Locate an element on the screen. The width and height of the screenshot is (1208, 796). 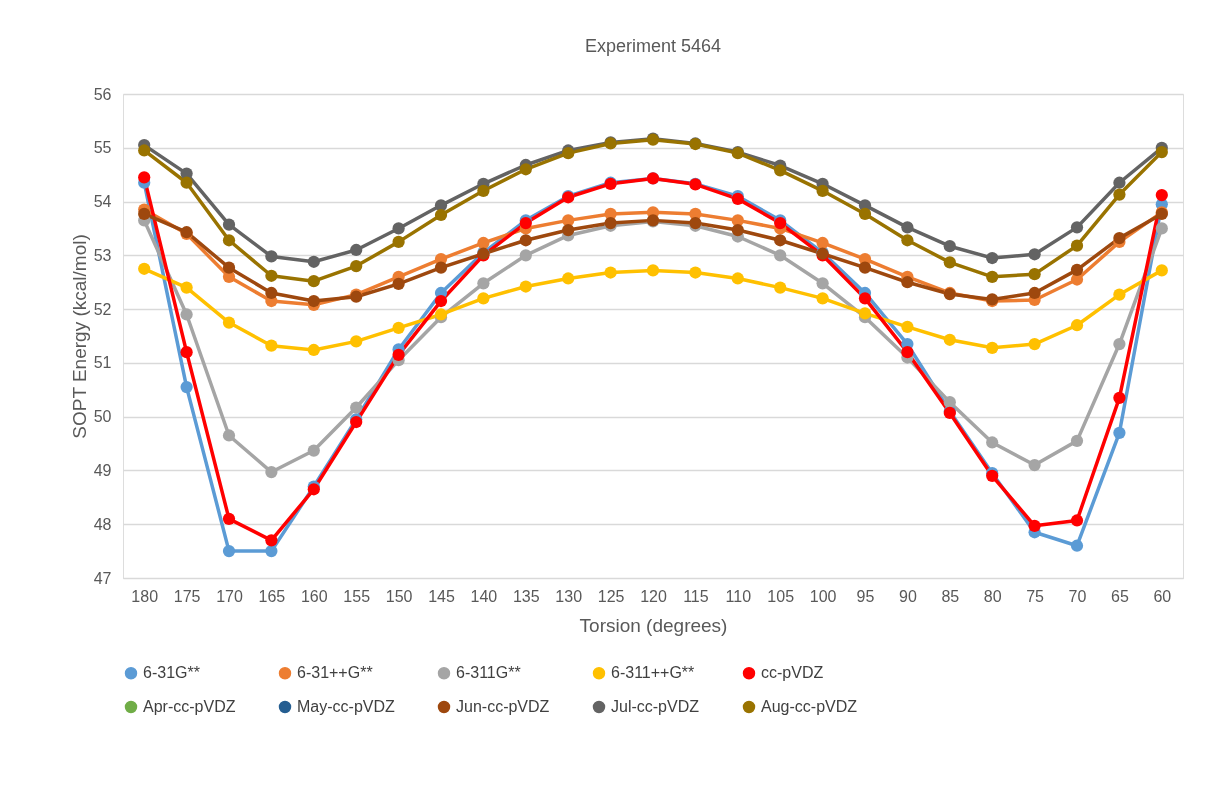
y-tick-label: 52 is located at coordinates (102, 309).